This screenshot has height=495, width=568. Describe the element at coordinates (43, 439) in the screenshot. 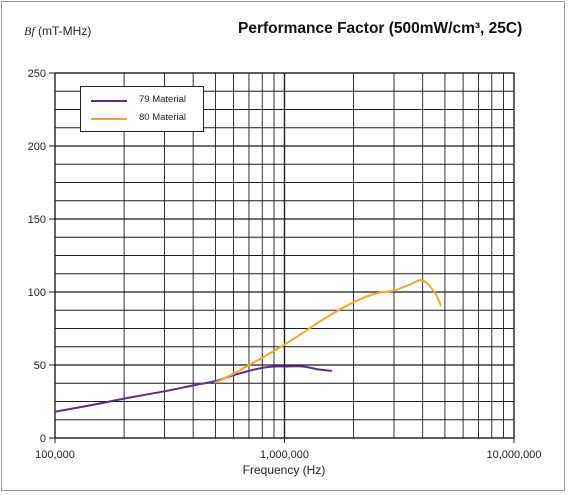

I see `y-tick-label: 0` at that location.